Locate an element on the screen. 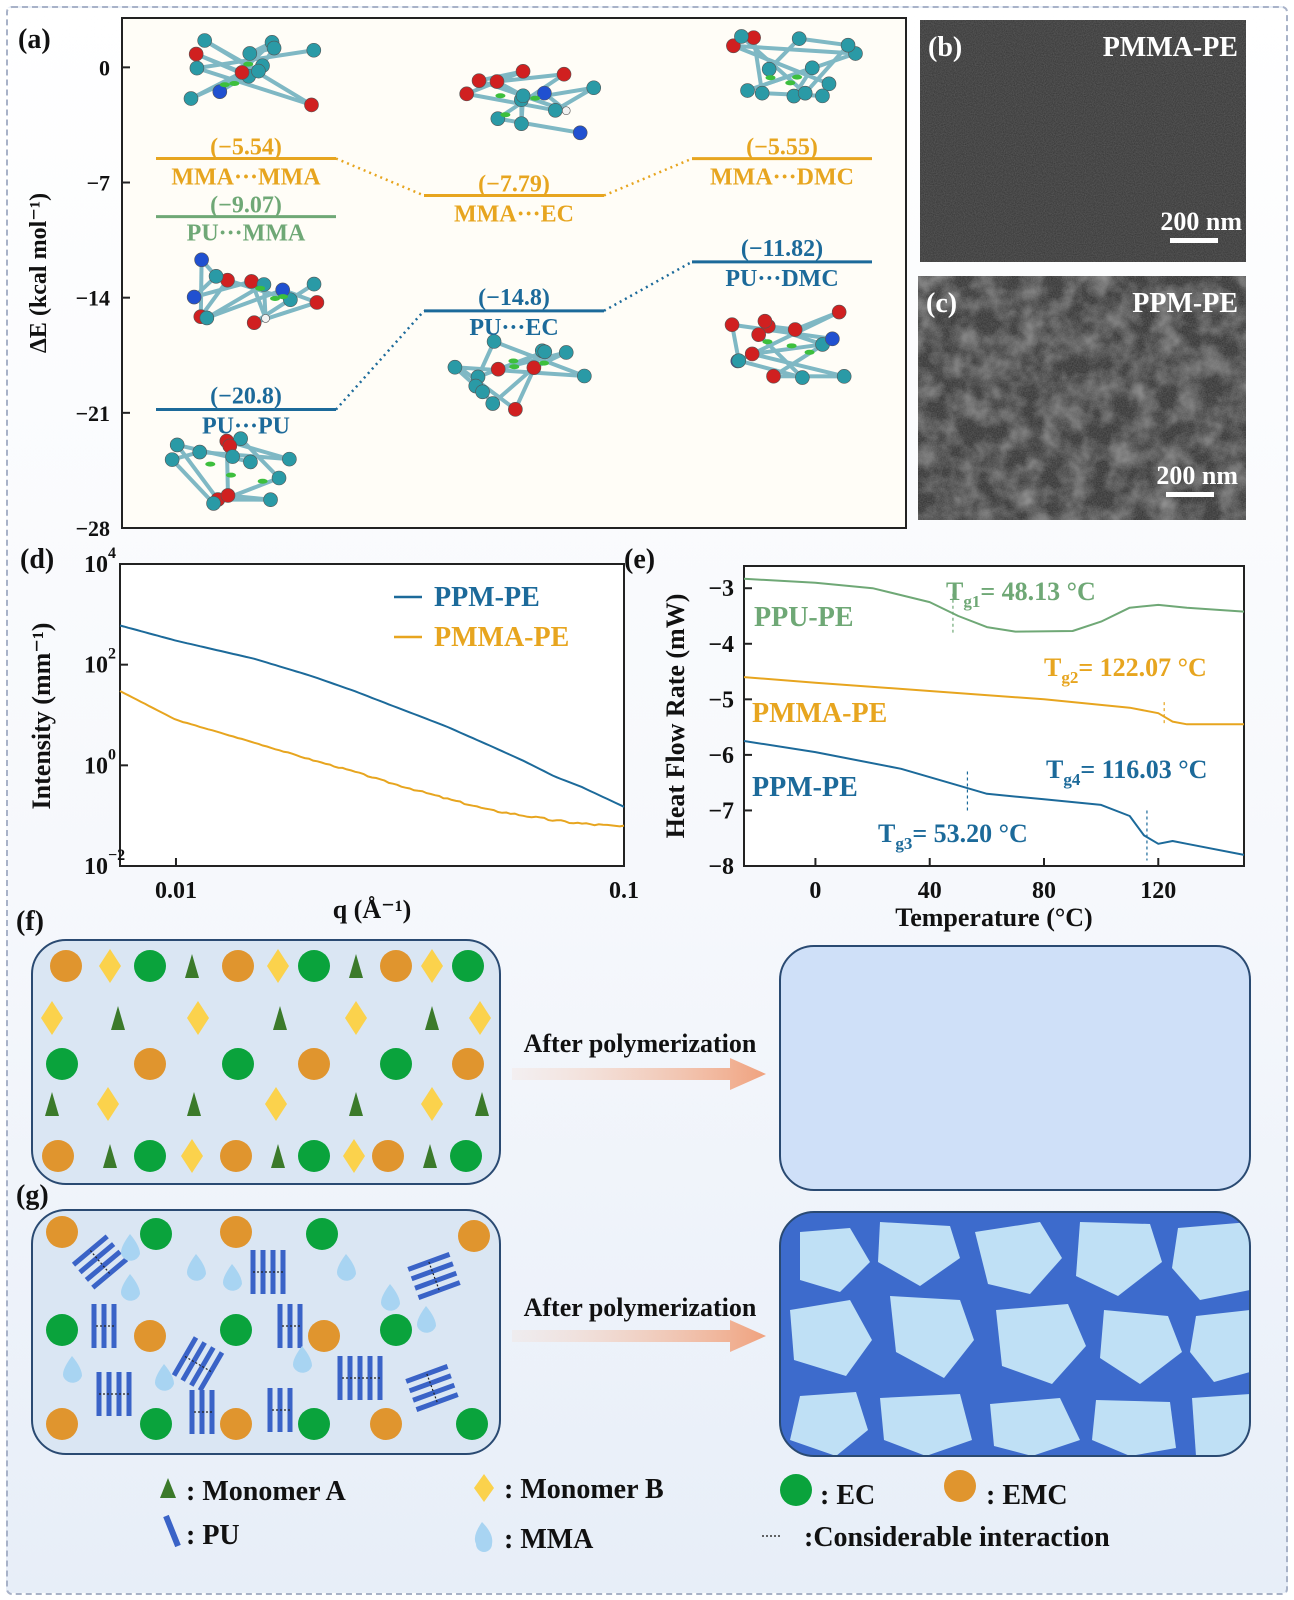 This screenshot has height=1600, width=1294. panel-e-series is located at coordinates (994, 716).